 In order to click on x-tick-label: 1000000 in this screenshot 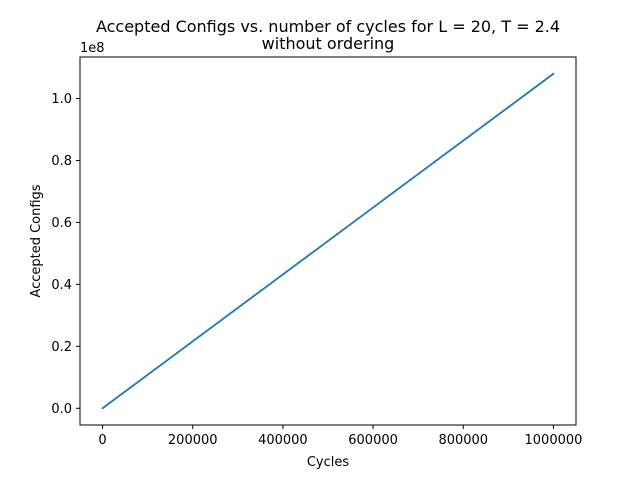, I will do `click(554, 440)`.